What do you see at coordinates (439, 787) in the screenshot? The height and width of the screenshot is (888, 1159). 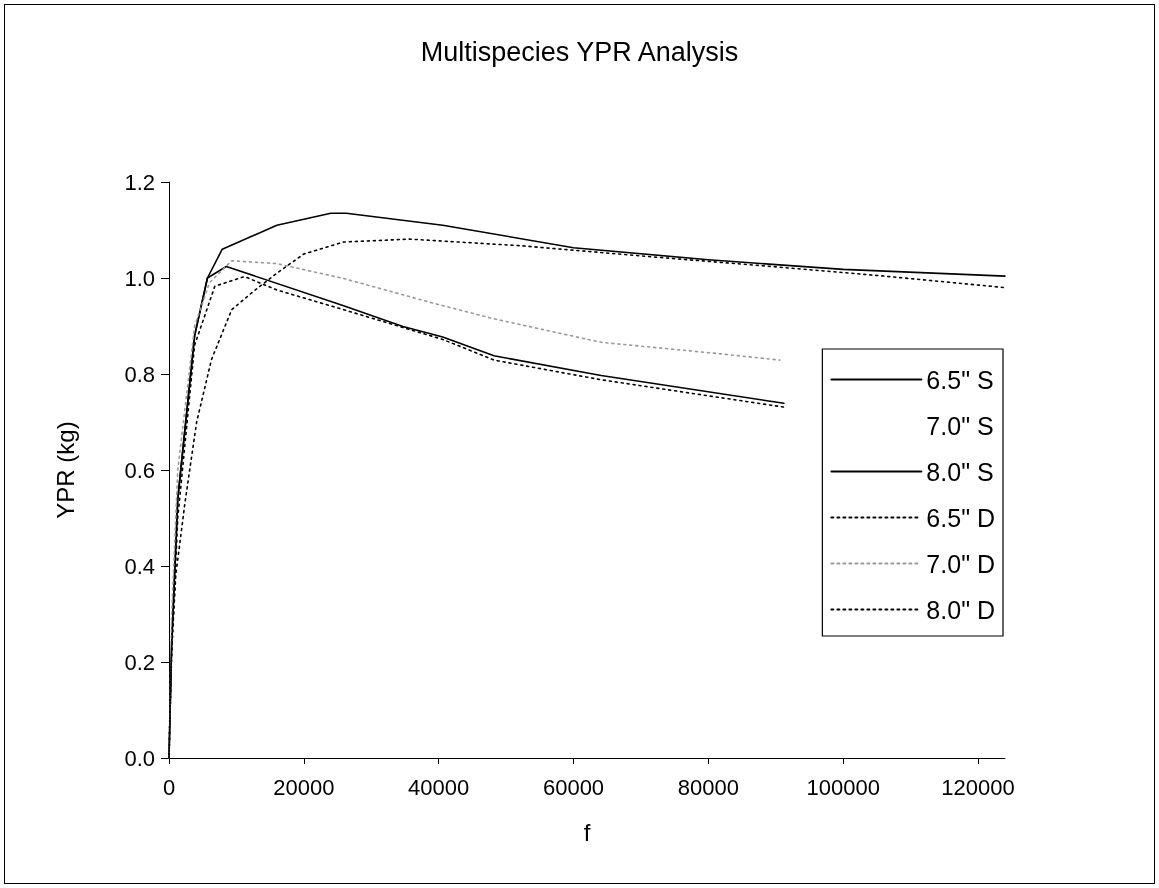 I see `x-tick-label: 40000` at bounding box center [439, 787].